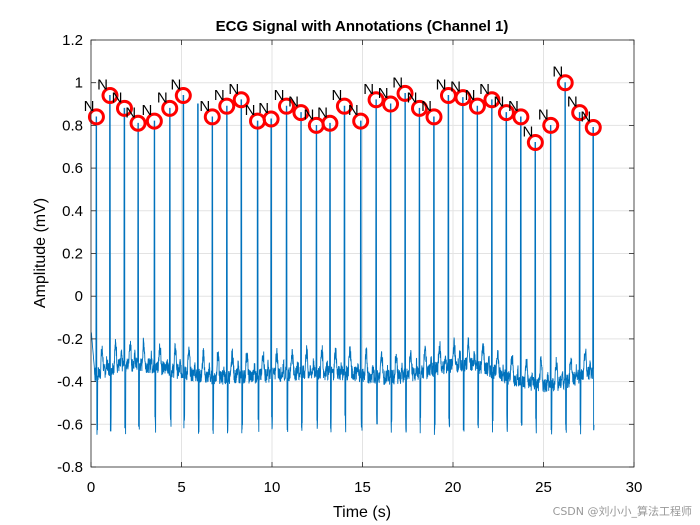  Describe the element at coordinates (272, 487) in the screenshot. I see `x-tick-label: 10` at that location.